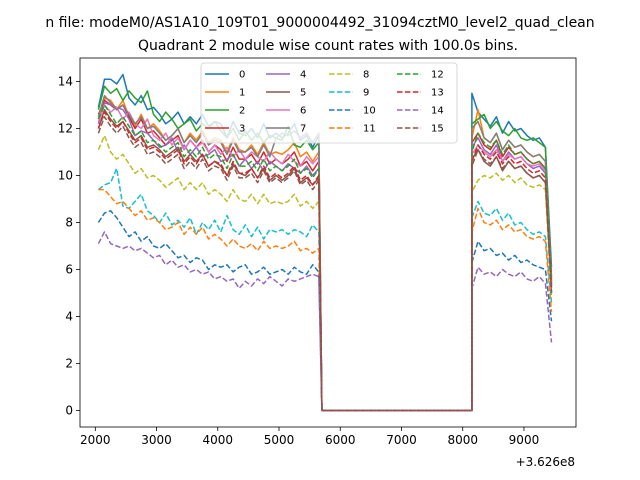  Describe the element at coordinates (65, 82) in the screenshot. I see `y-tick-label: 14` at that location.